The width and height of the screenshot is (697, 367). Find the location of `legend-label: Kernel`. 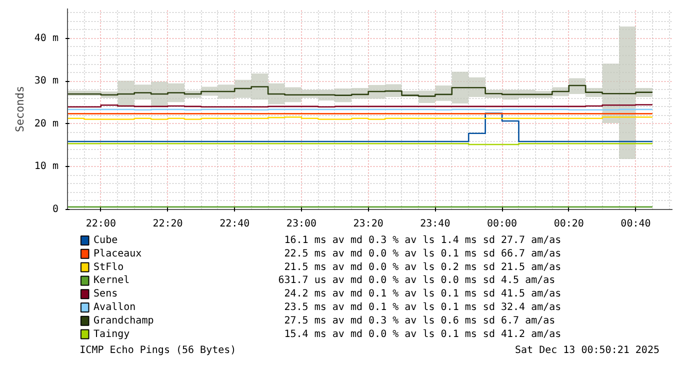

legend-label: Kernel is located at coordinates (112, 280).